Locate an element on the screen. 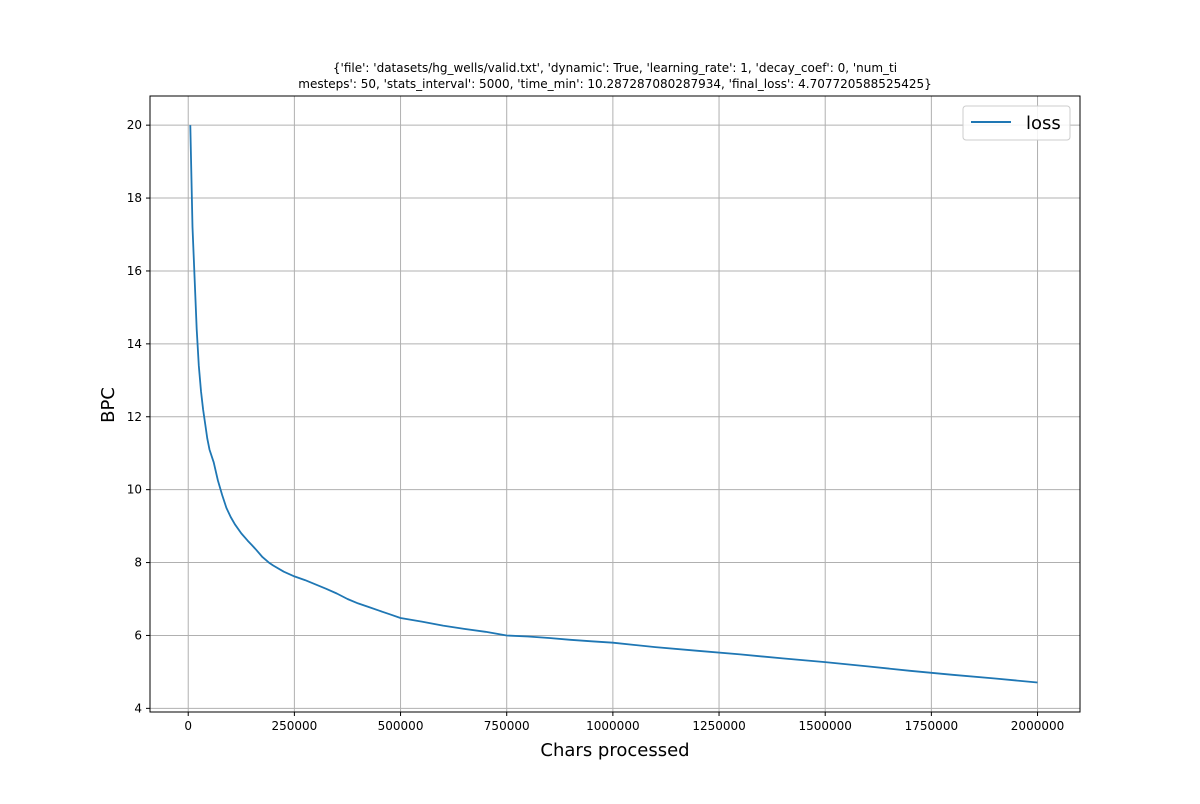 The image size is (1200, 804). y-tick-label: 14 is located at coordinates (134, 344).